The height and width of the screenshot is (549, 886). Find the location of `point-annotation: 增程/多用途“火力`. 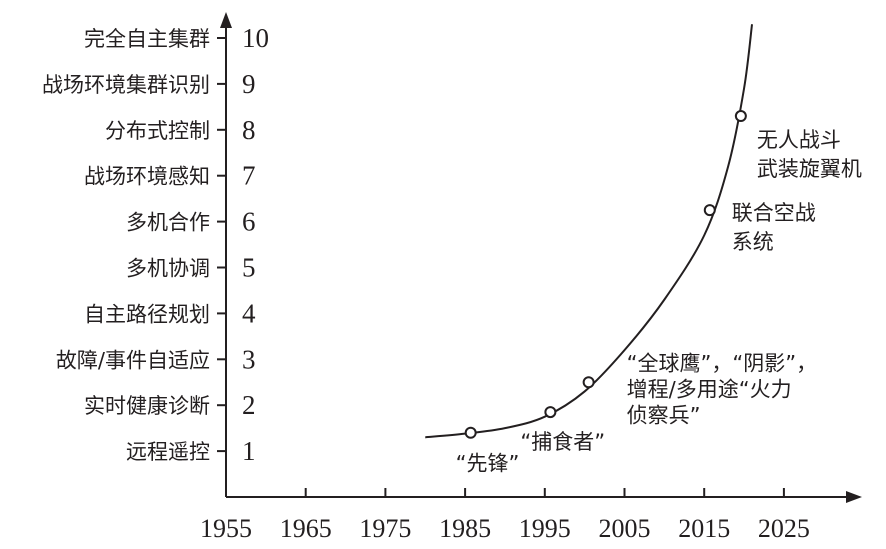

point-annotation: 增程/多用途“火力 is located at coordinates (709, 389).